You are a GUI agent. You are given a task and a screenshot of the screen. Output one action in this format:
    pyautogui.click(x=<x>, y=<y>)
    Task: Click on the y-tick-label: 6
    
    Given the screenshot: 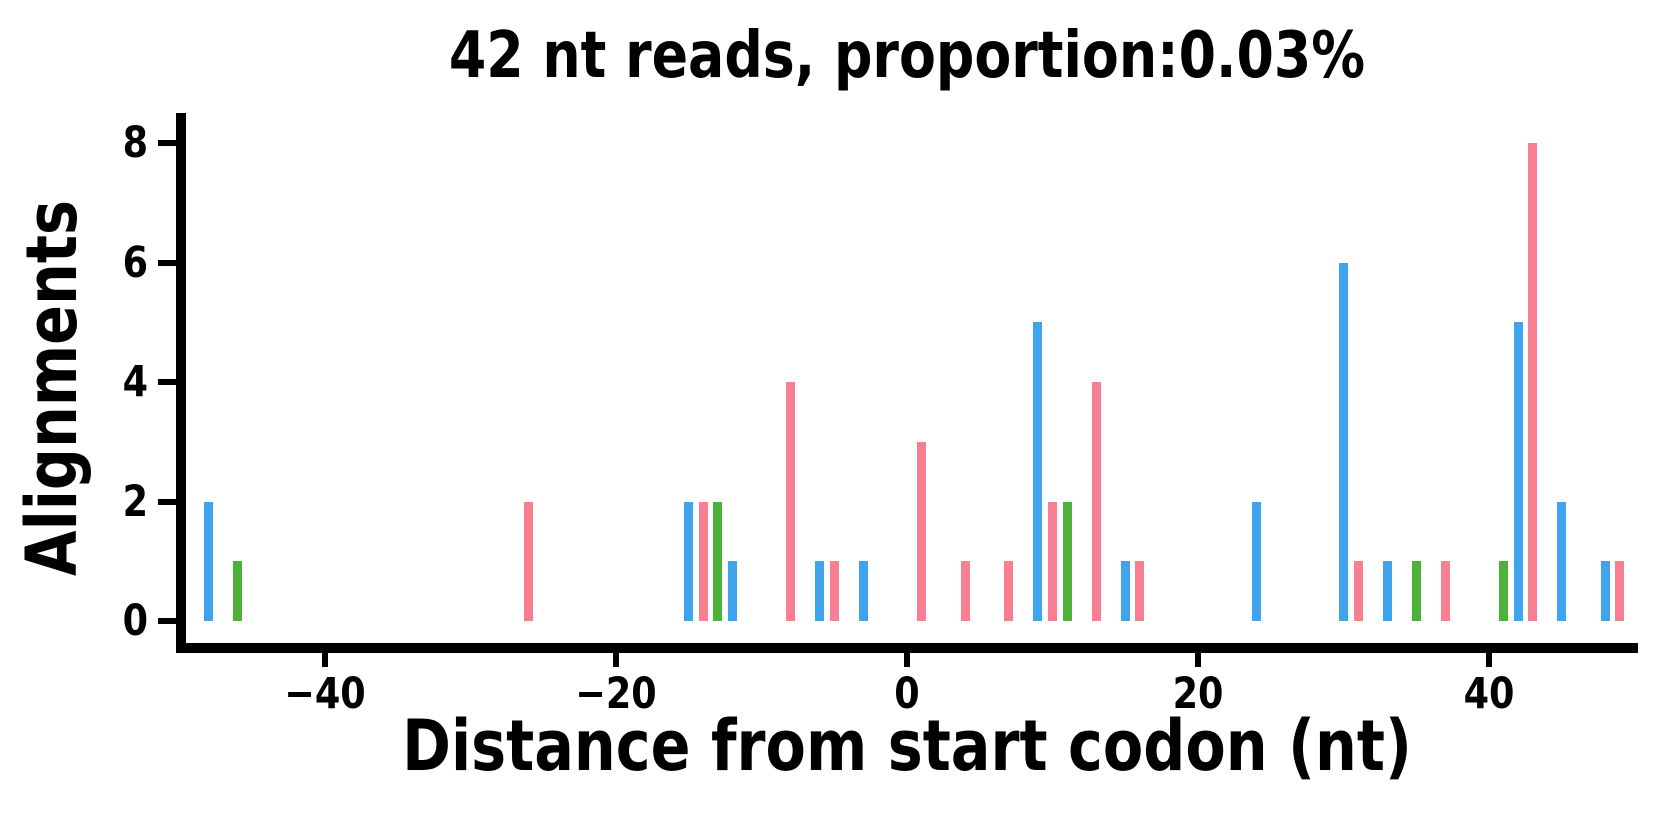 What is the action you would take?
    pyautogui.click(x=135, y=262)
    